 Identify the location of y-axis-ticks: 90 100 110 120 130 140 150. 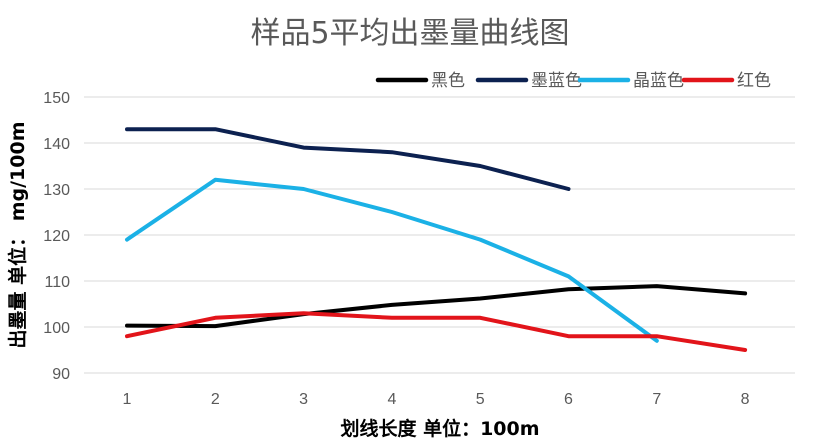
(56, 236).